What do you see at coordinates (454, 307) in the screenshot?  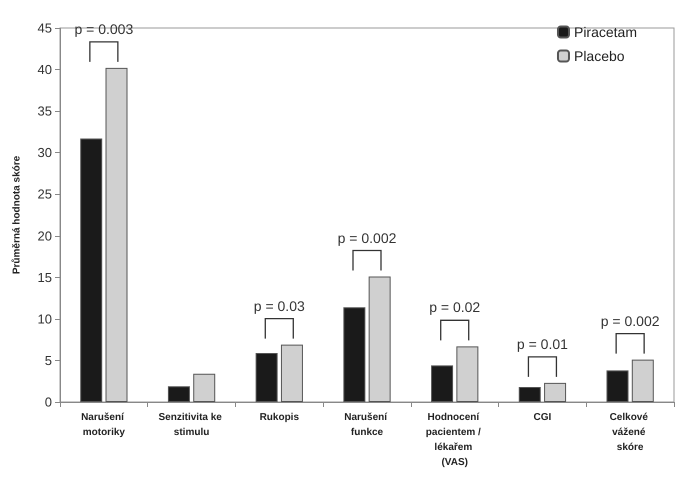 I see `annotation: p = 0.02` at bounding box center [454, 307].